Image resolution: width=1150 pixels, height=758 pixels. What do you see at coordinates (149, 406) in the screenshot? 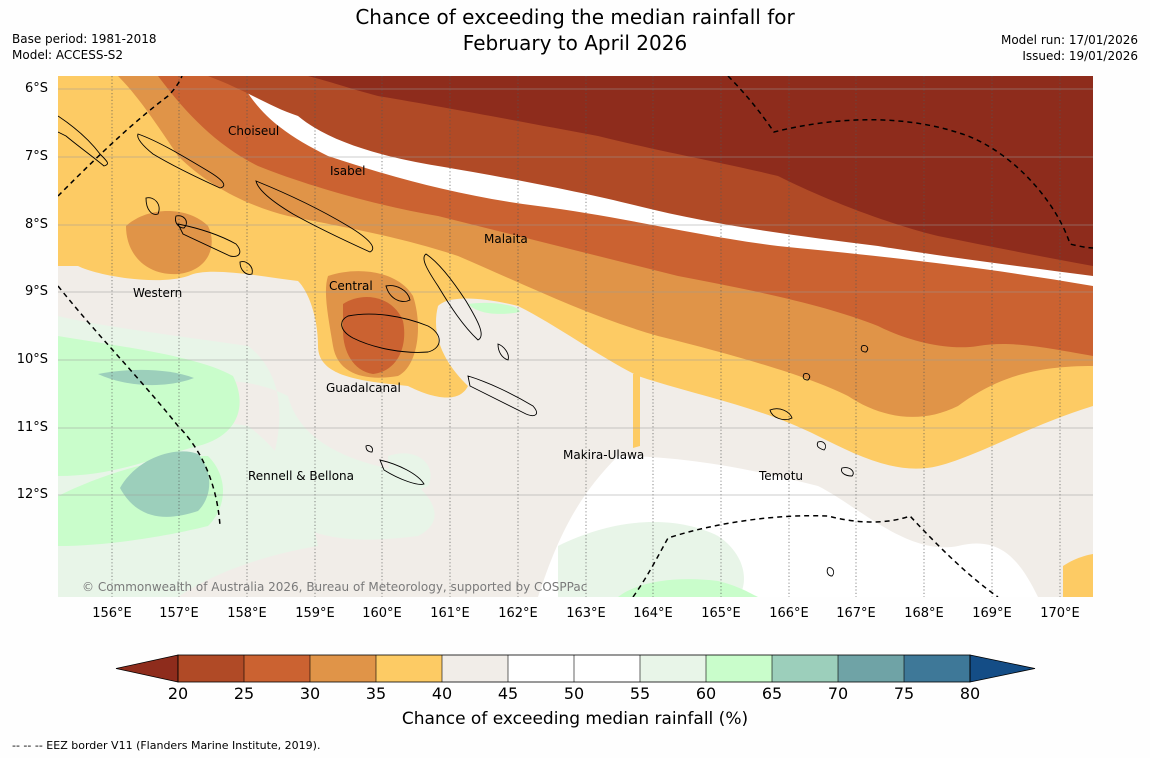
I see `zone-60-65-west` at bounding box center [149, 406].